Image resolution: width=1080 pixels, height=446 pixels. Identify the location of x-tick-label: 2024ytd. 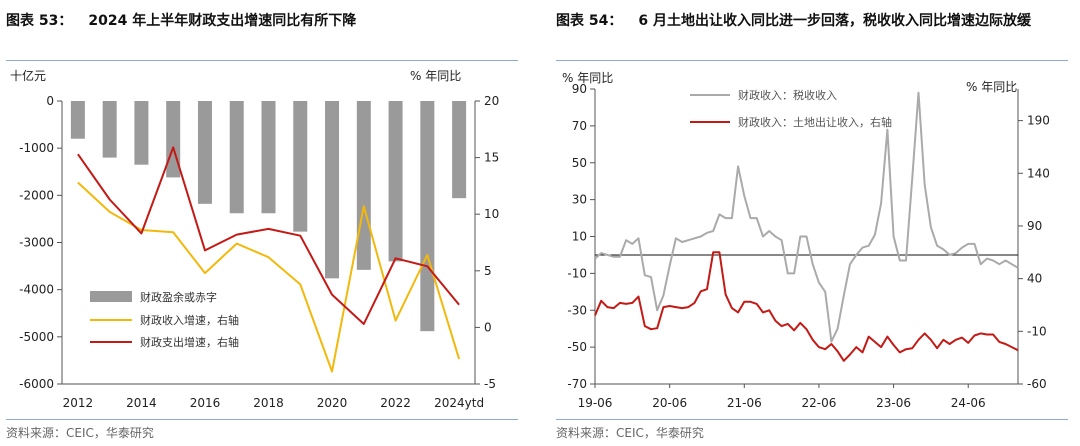
(459, 403).